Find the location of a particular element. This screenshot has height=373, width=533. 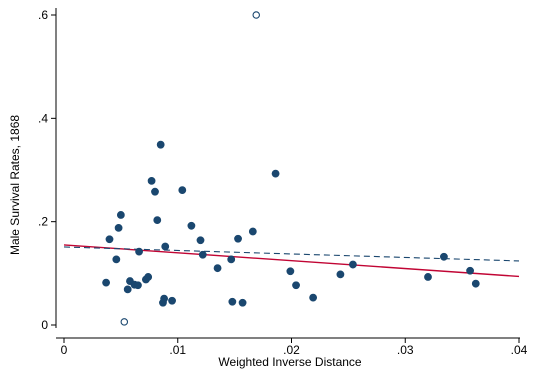

x-tick-label: .04 is located at coordinates (519, 350).